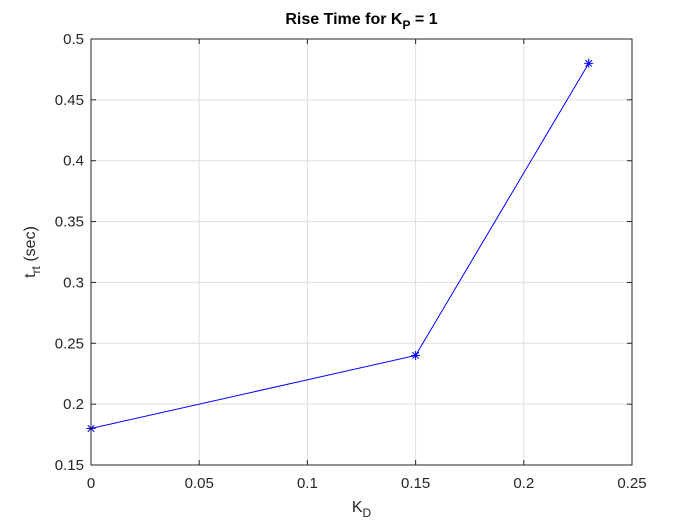 The height and width of the screenshot is (525, 700). I want to click on y-tick-label: 0.15, so click(69, 465).